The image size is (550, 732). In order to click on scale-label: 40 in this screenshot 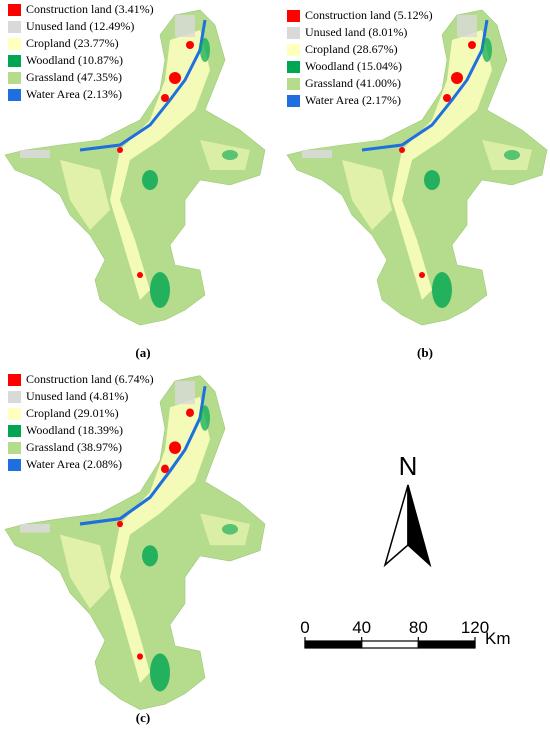, I will do `click(361, 627)`.